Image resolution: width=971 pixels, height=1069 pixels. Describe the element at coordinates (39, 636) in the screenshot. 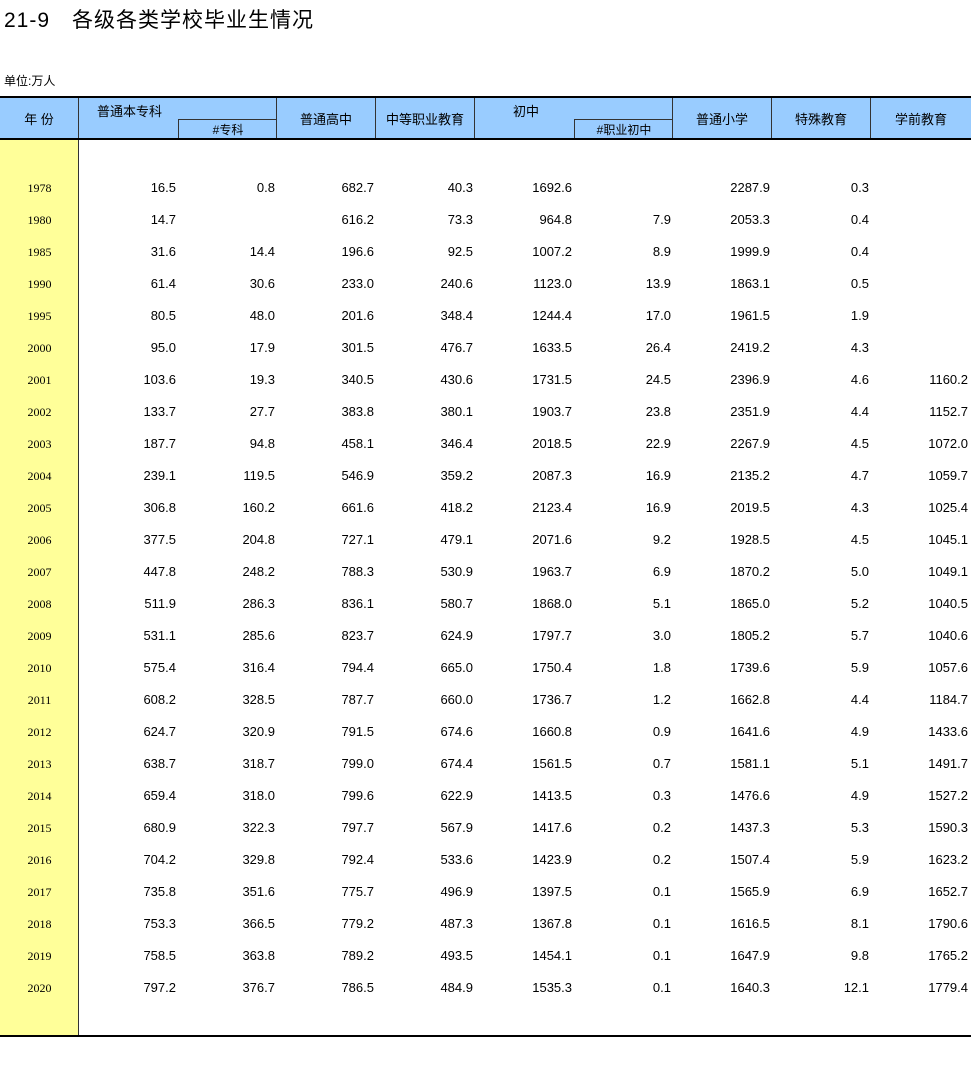

I see `year-cell: 2009` at that location.